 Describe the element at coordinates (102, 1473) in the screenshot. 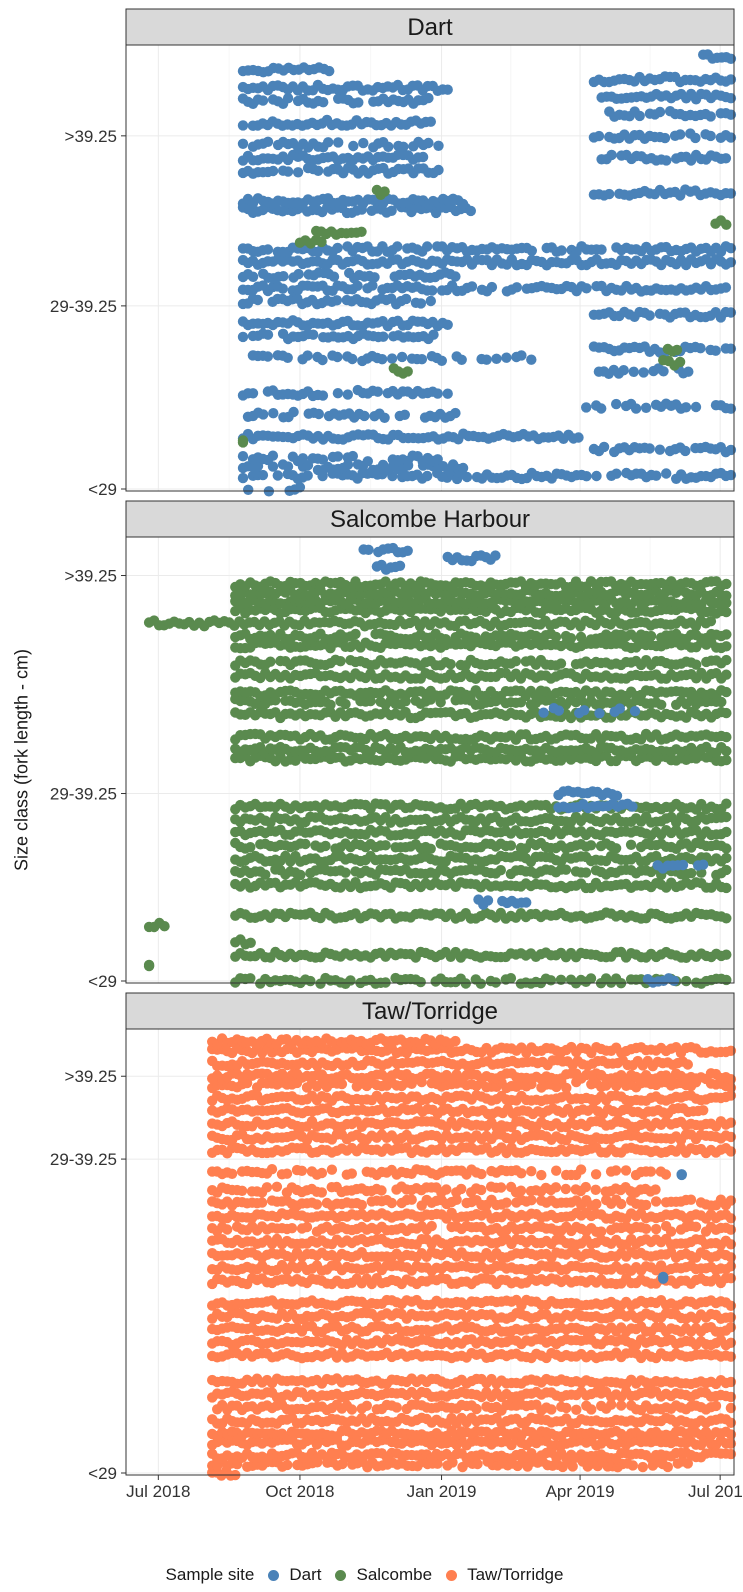

I see `y-tick-label: <29` at that location.